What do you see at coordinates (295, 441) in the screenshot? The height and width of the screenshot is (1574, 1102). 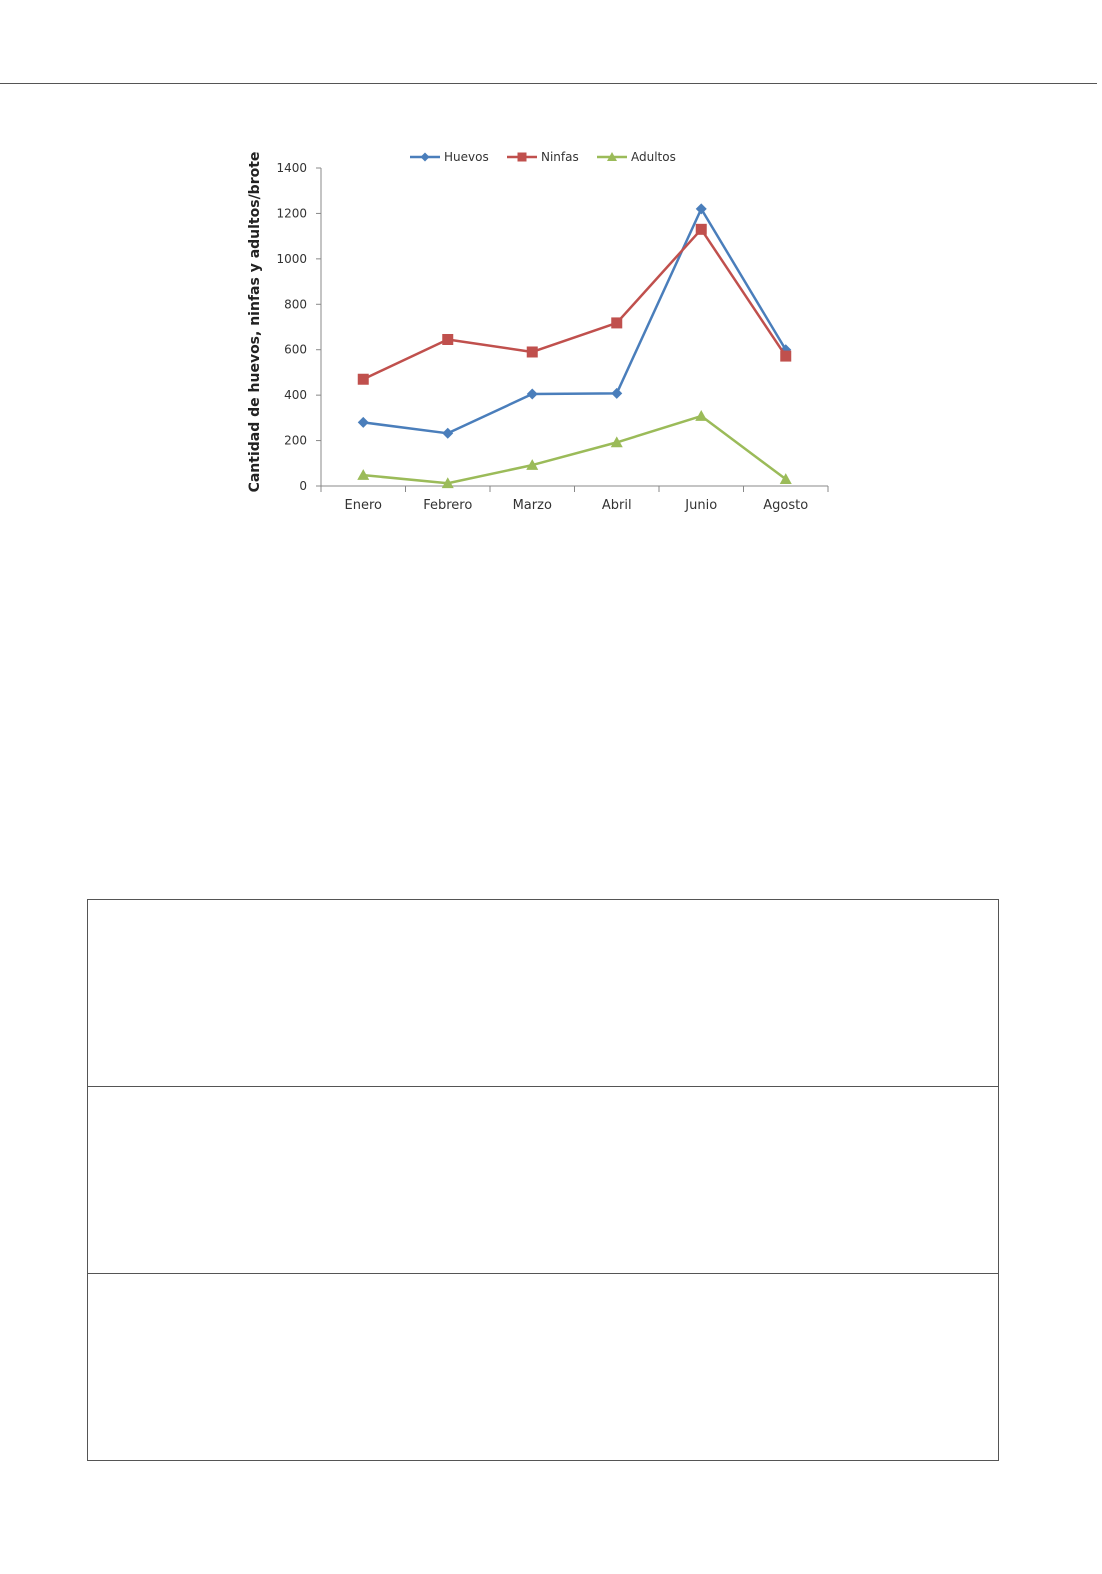 I see `y-tick-label: 200` at bounding box center [295, 441].